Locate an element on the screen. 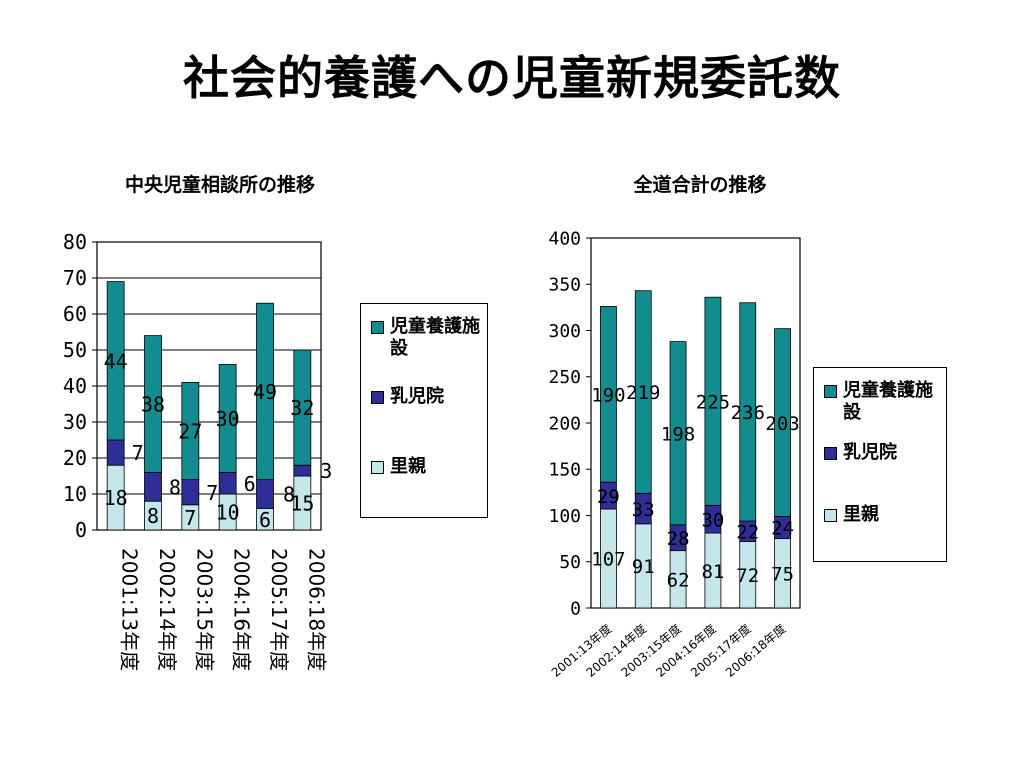 This screenshot has height=768, width=1024. chart2-legend-swatch-nyujiin is located at coordinates (830, 453).